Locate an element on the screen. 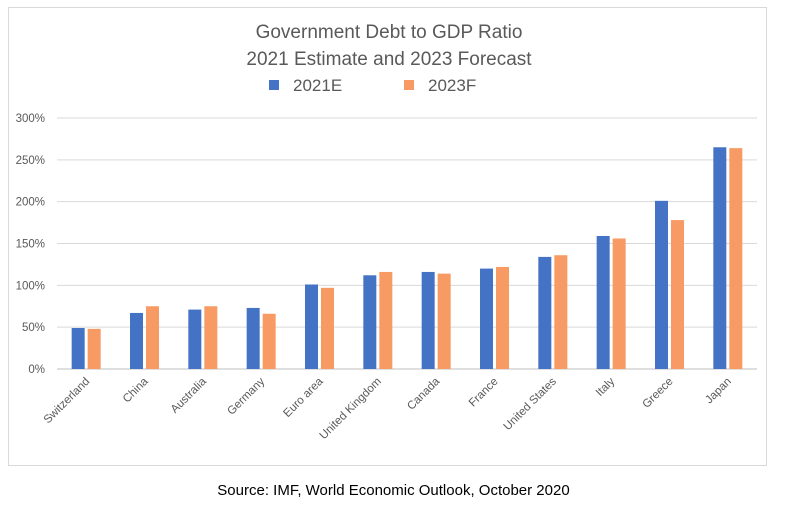 The image size is (787, 520). y-tick-label: 250% is located at coordinates (30, 161).